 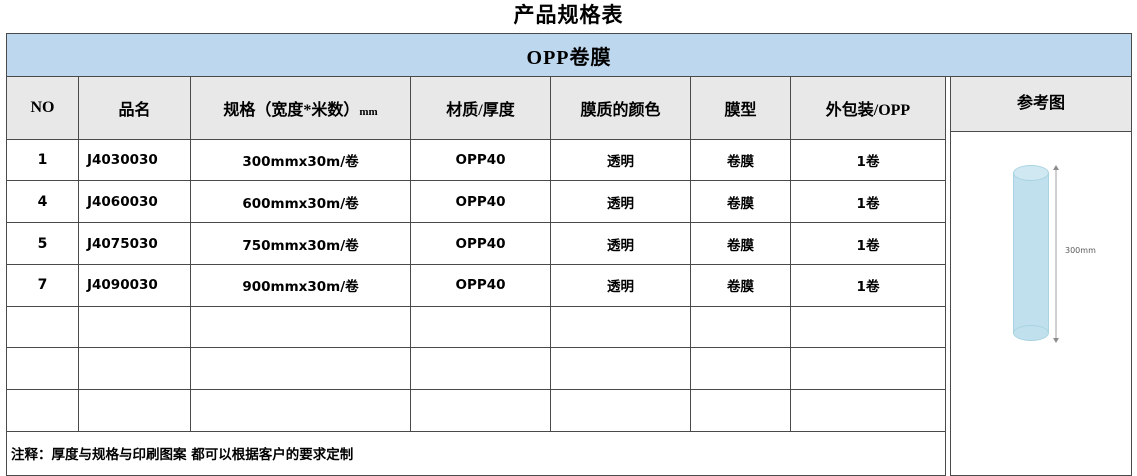 I want to click on reference-image-column: 参考图 300mm, so click(x=1041, y=276).